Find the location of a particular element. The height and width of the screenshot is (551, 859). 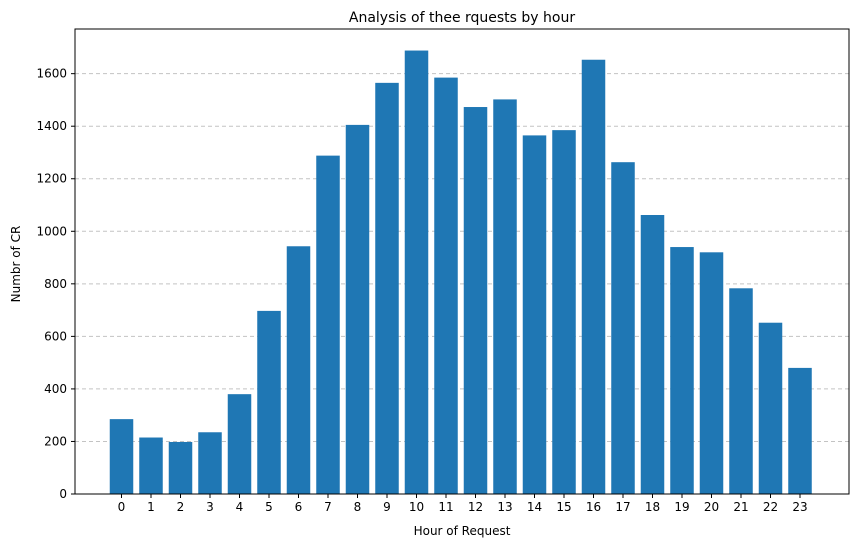

x-tick-label: 4 is located at coordinates (240, 507).